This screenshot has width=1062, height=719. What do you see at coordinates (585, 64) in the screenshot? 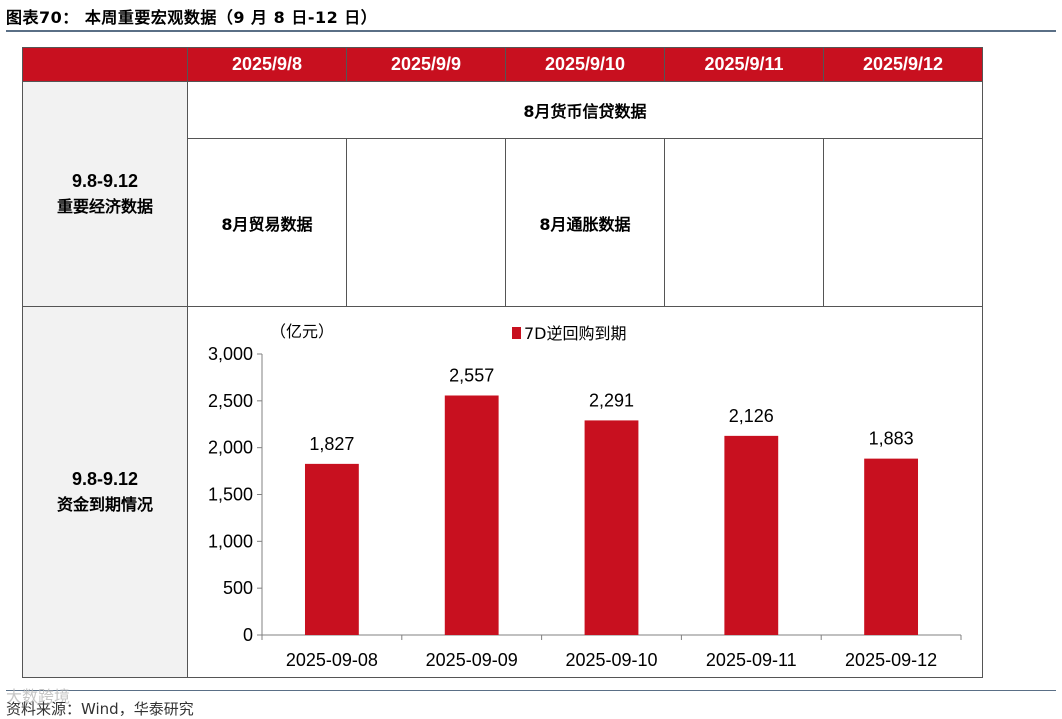
I see `column-header: 2025/9/10` at bounding box center [585, 64].